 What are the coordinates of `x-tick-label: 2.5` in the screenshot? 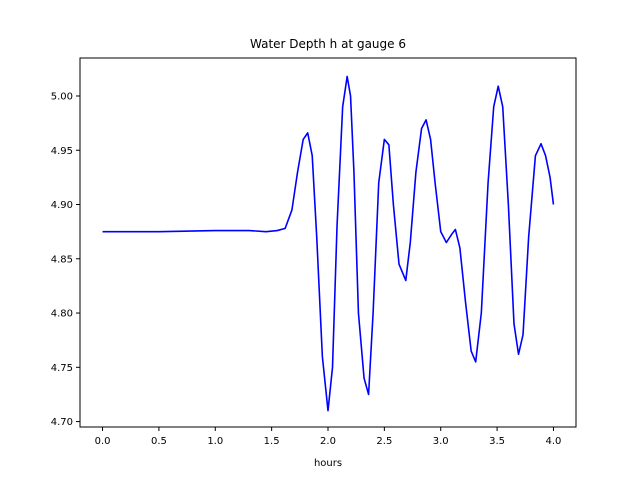 It's located at (384, 441).